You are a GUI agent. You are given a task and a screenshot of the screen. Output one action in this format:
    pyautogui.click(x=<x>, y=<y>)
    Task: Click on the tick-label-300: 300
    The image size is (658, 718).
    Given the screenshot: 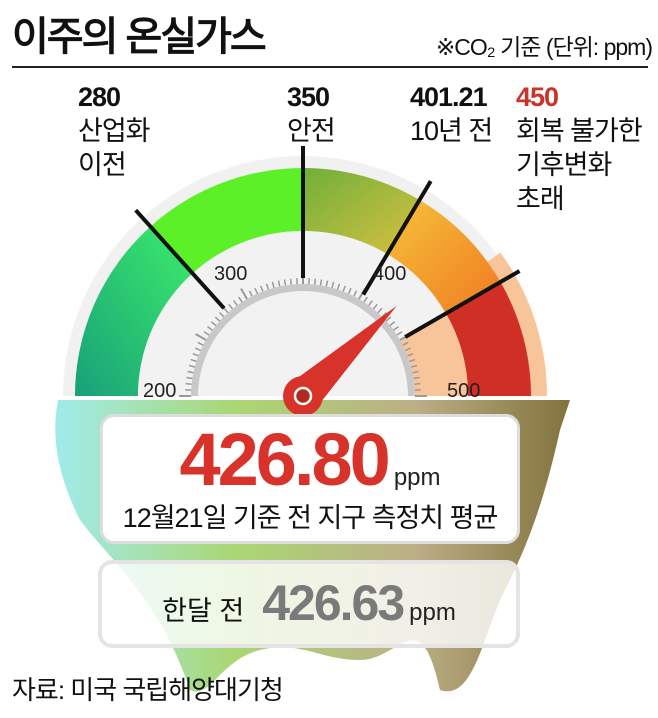 What is the action you would take?
    pyautogui.click(x=230, y=274)
    